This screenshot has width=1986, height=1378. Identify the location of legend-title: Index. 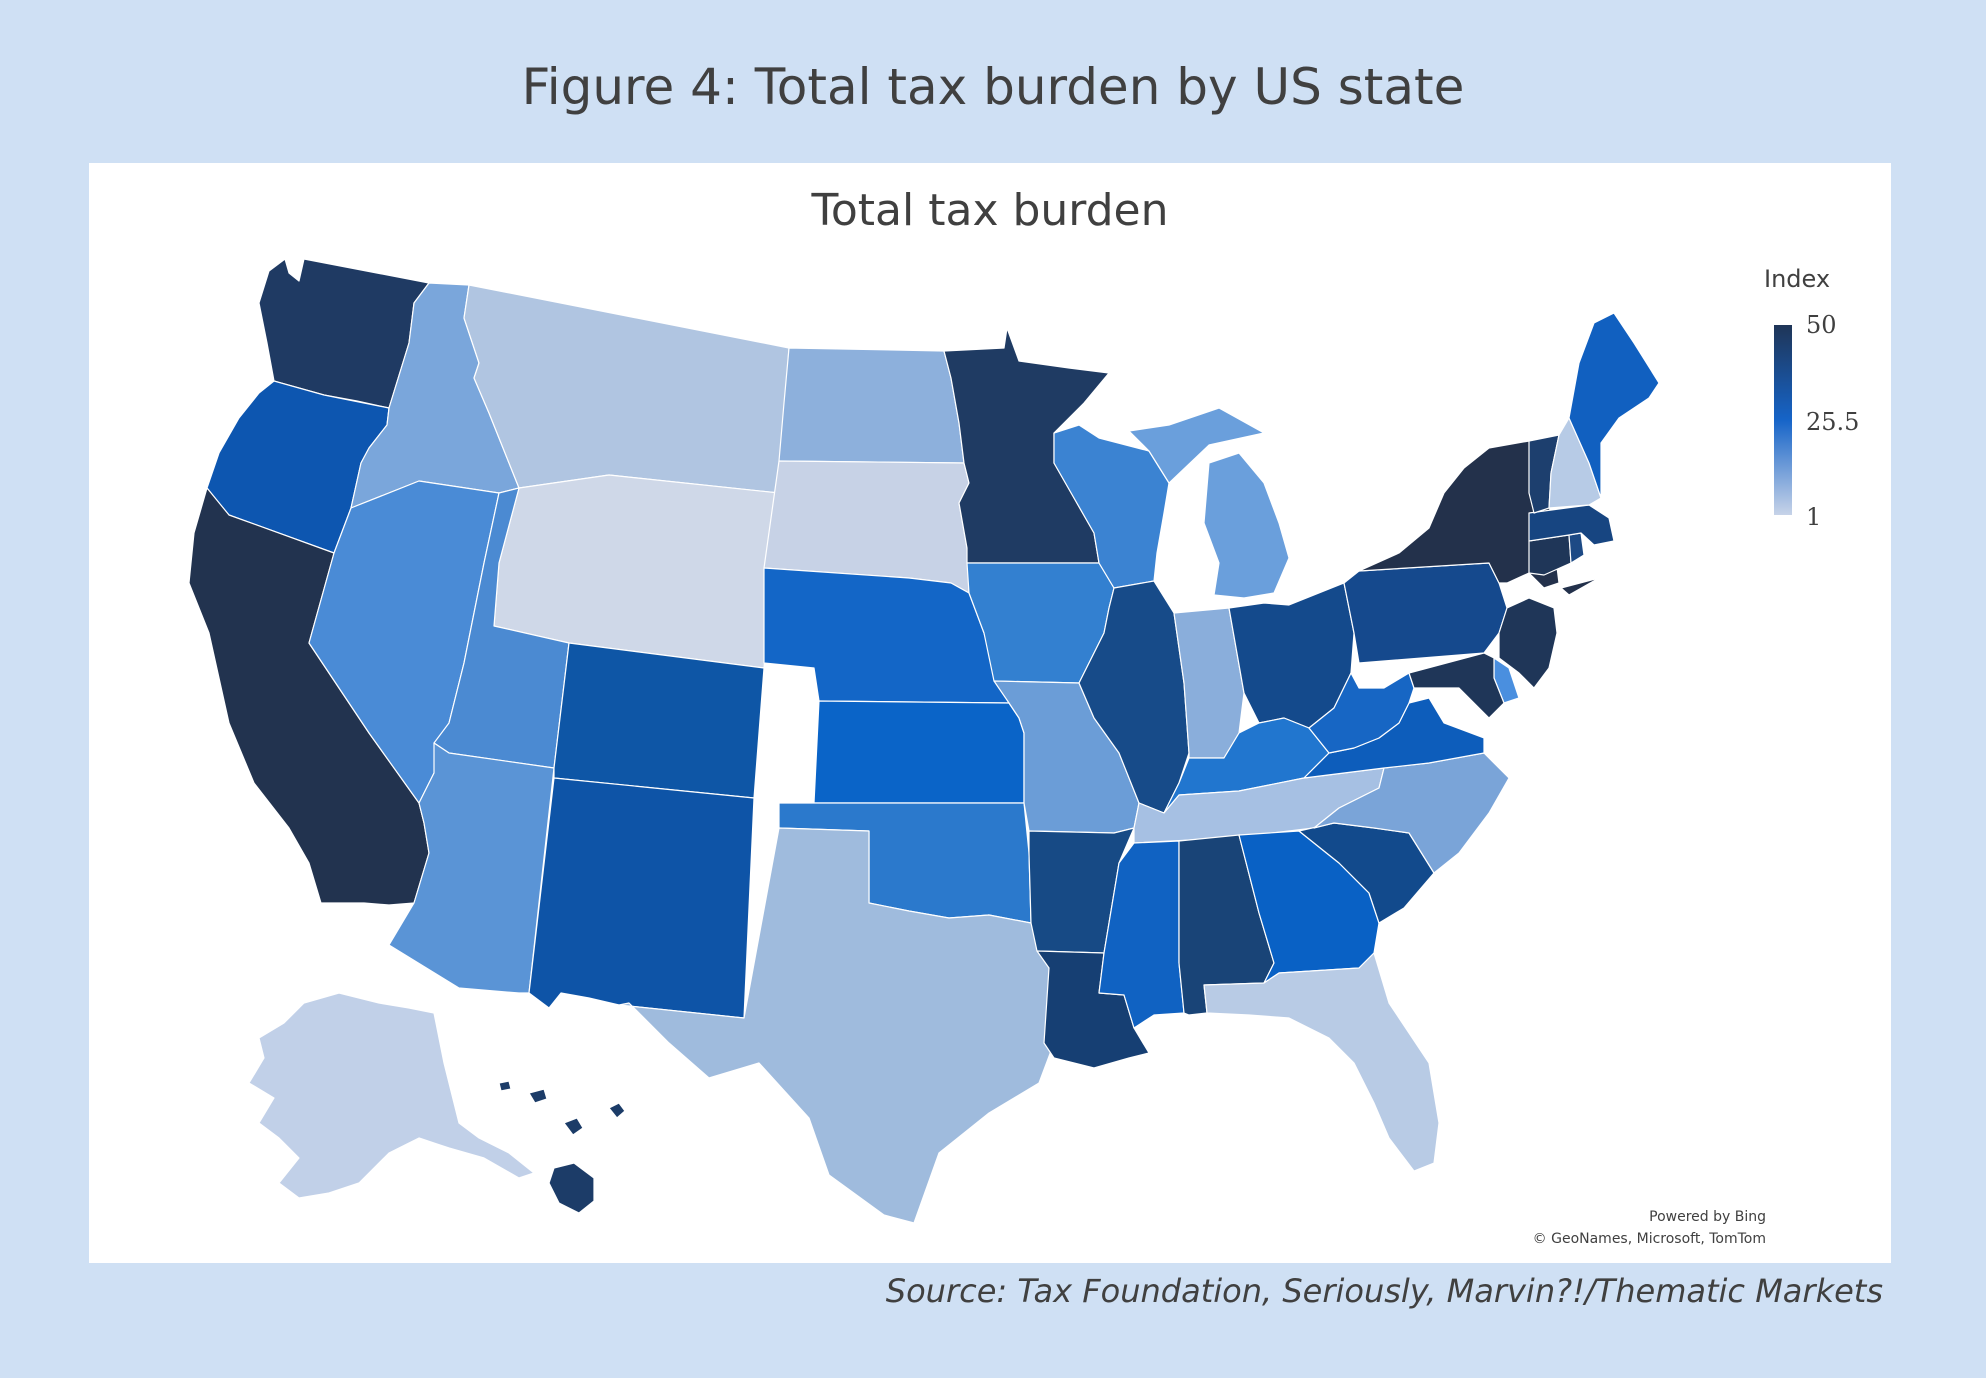
(1797, 279).